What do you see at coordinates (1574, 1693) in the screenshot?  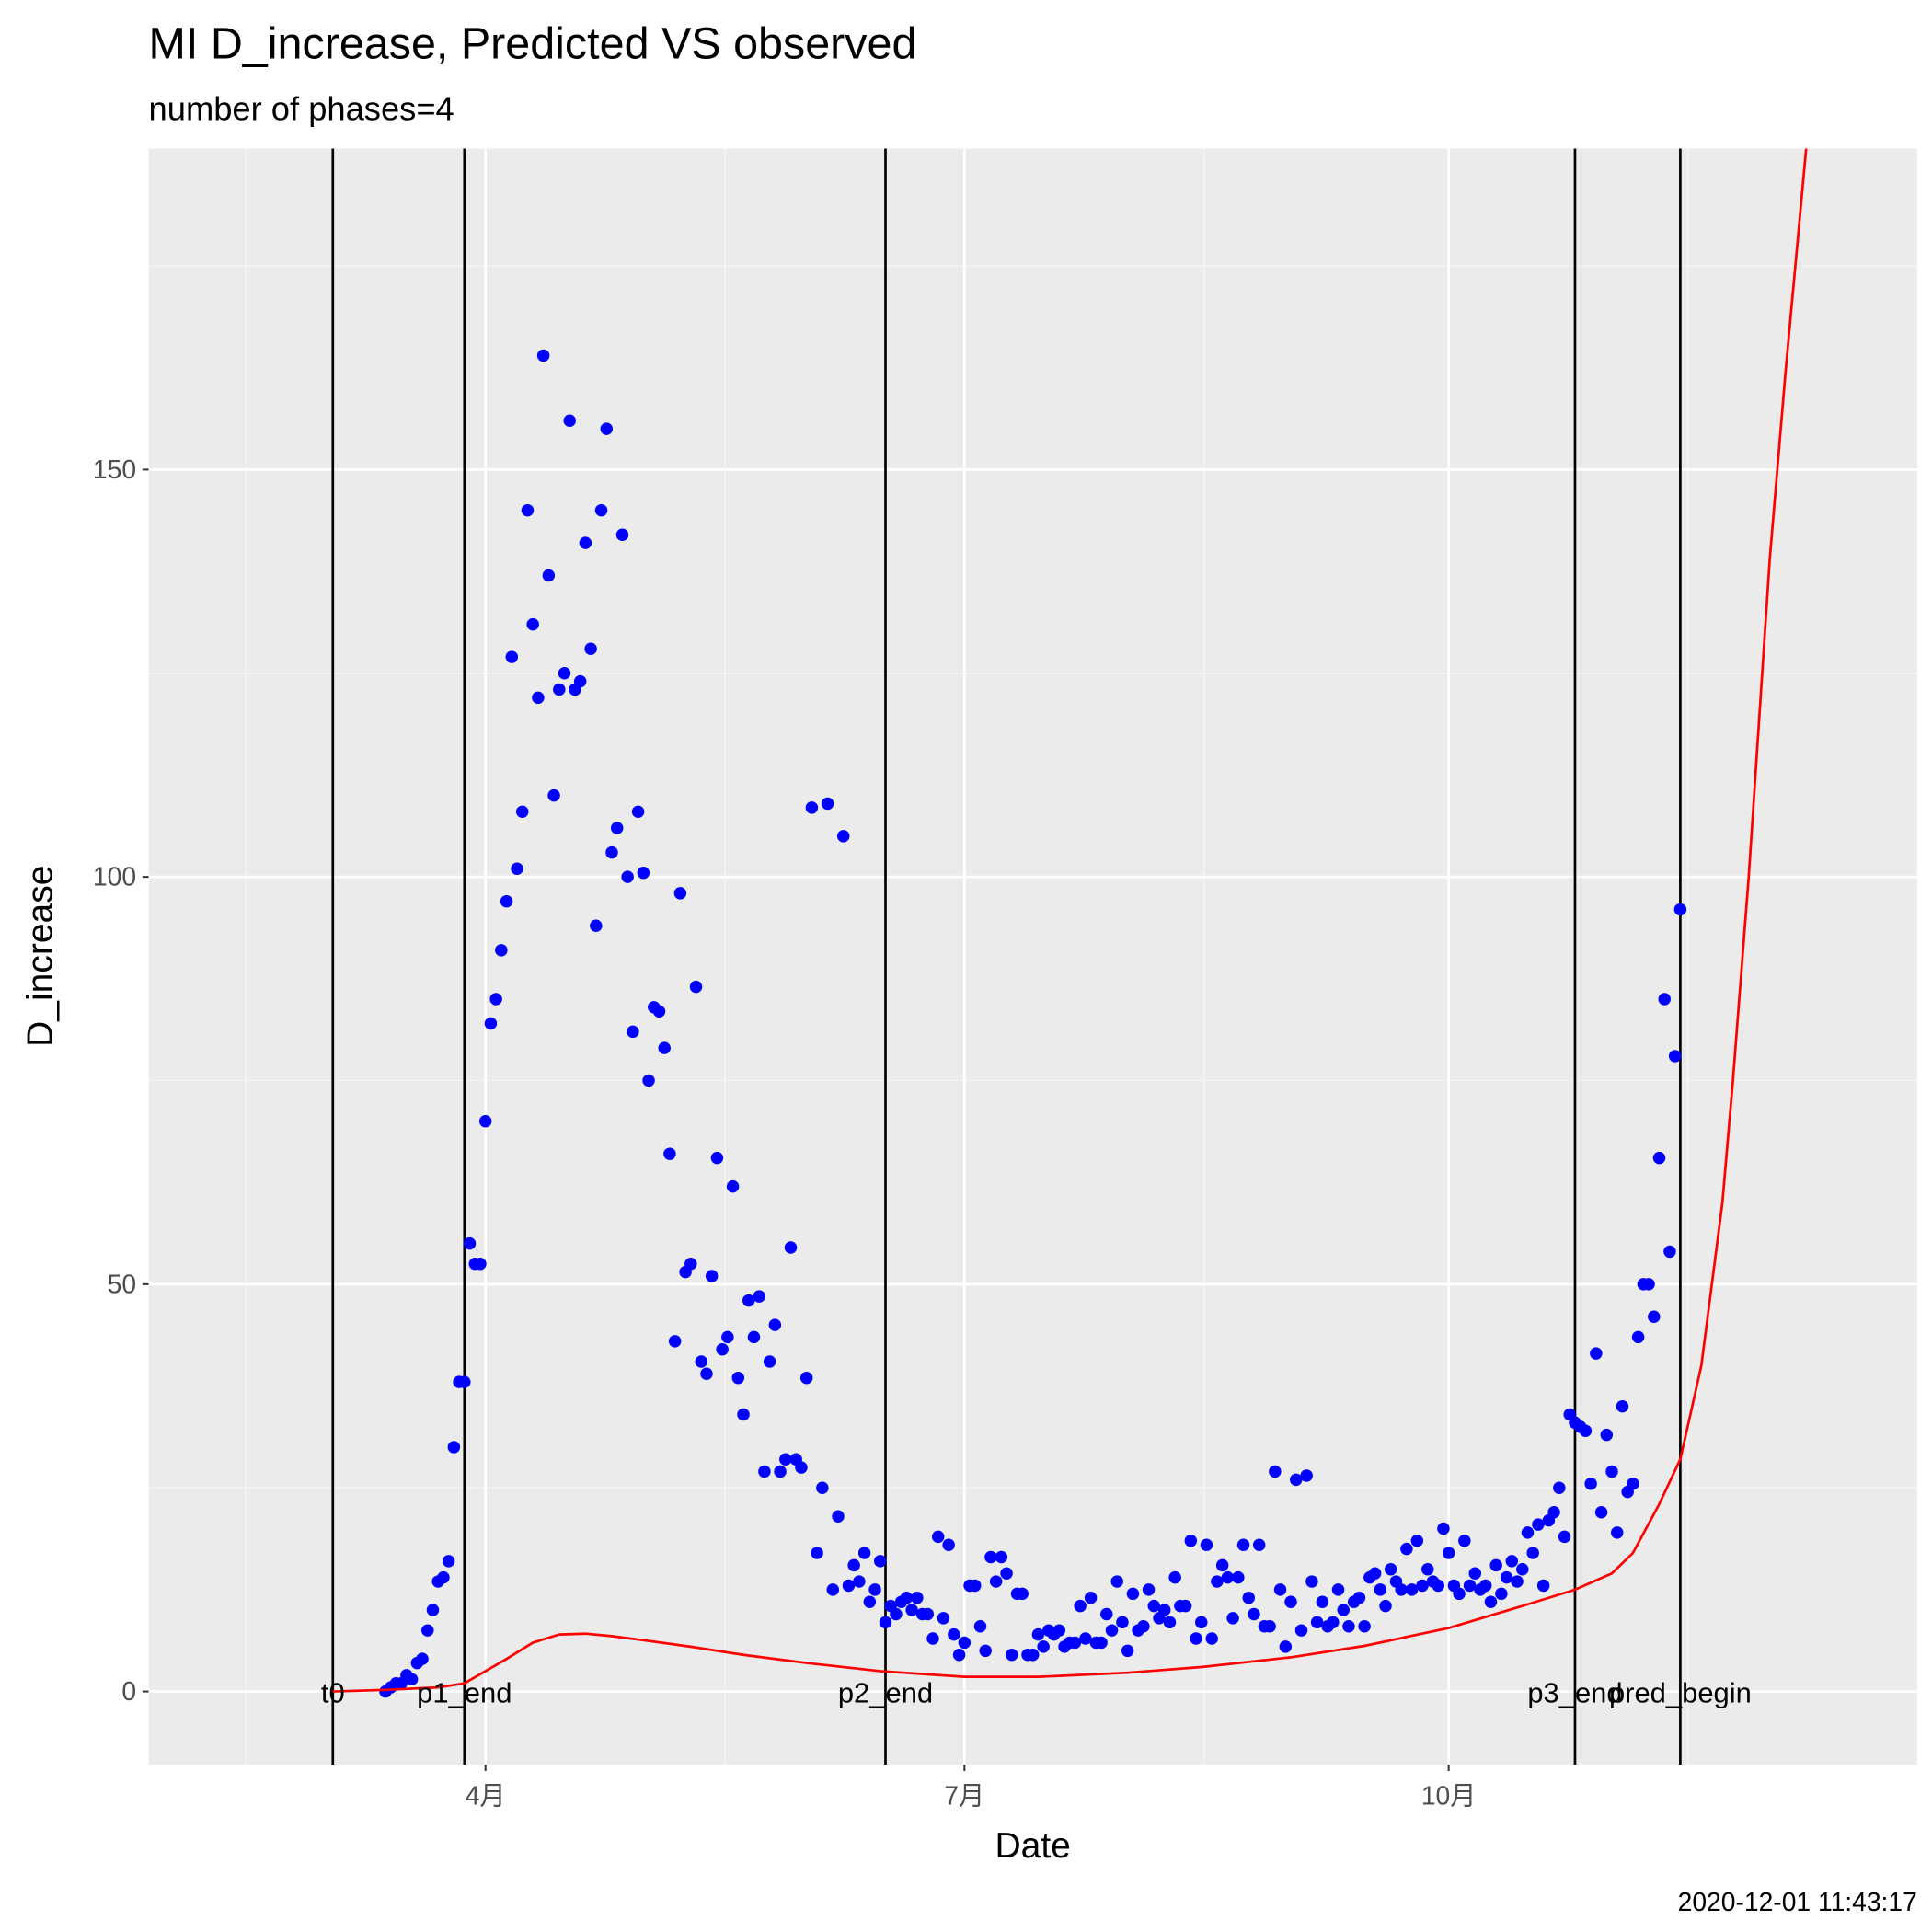 I see `phase-label: p3_end` at bounding box center [1574, 1693].